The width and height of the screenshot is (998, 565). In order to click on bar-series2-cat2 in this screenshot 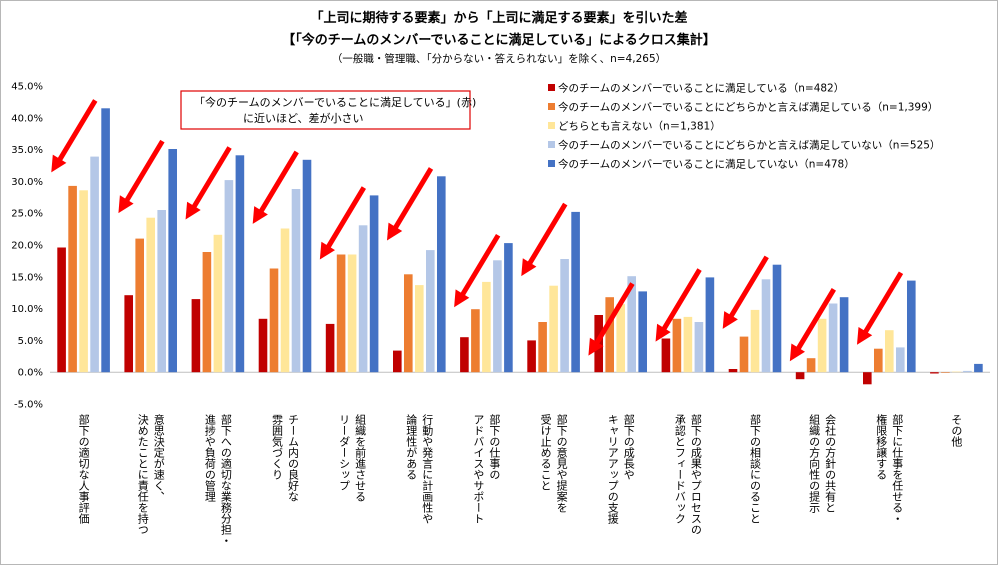, I will do `click(139, 305)`.